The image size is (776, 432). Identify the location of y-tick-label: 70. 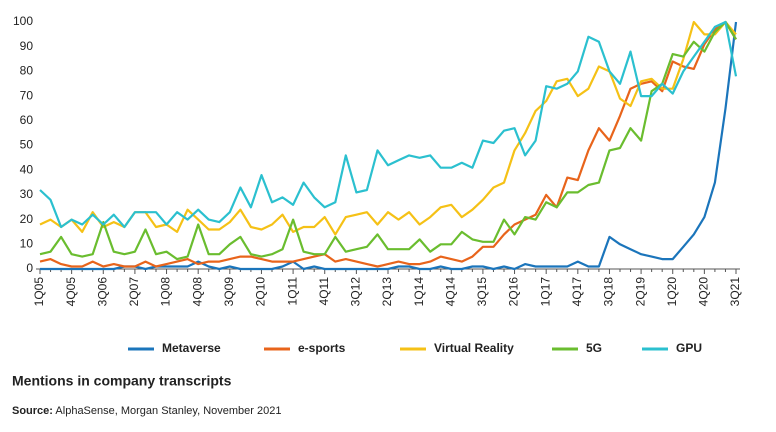
(27, 95).